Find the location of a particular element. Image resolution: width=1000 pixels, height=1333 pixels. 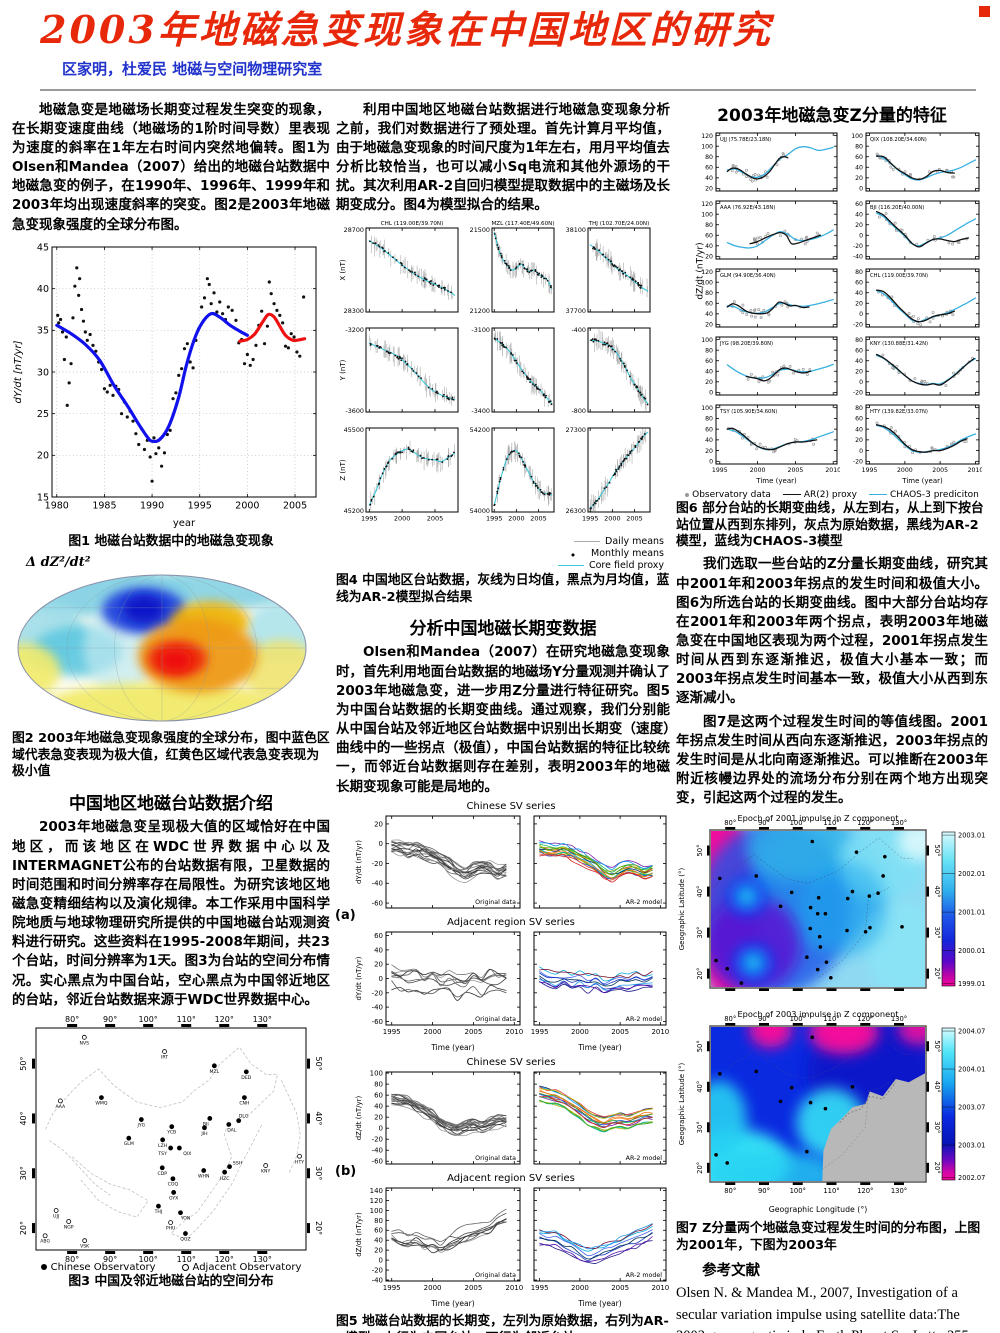

svg-text: Y (nT) is located at coordinates (343, 370).